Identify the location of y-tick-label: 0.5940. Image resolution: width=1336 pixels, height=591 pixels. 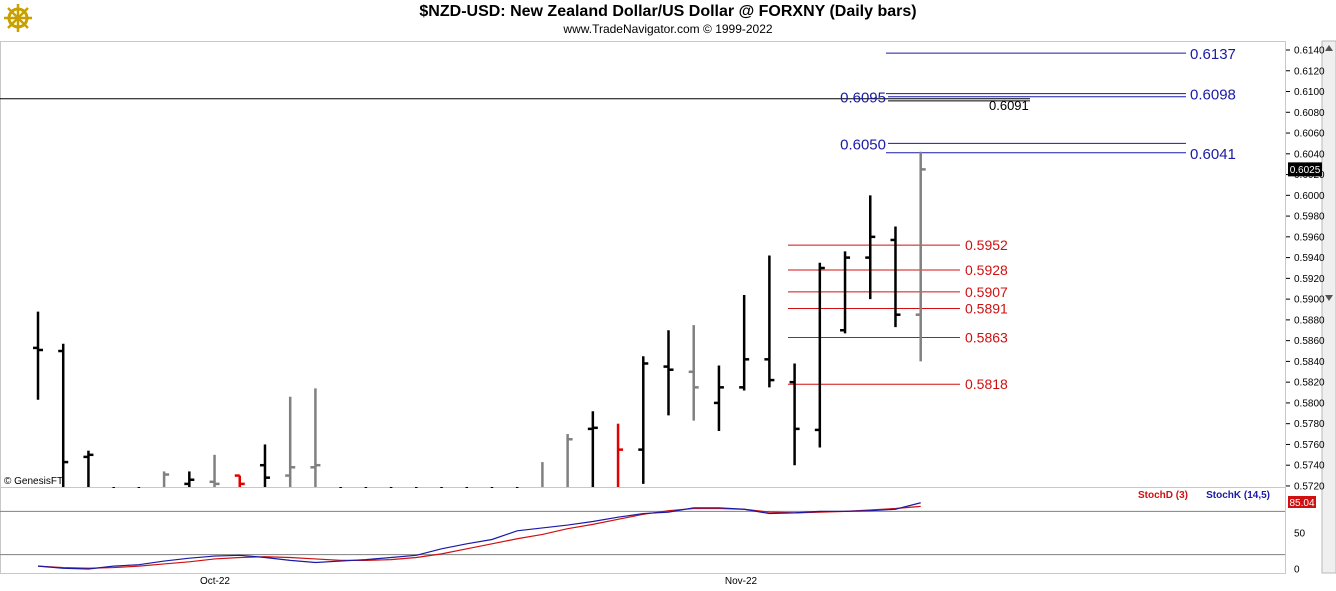
(1309, 258).